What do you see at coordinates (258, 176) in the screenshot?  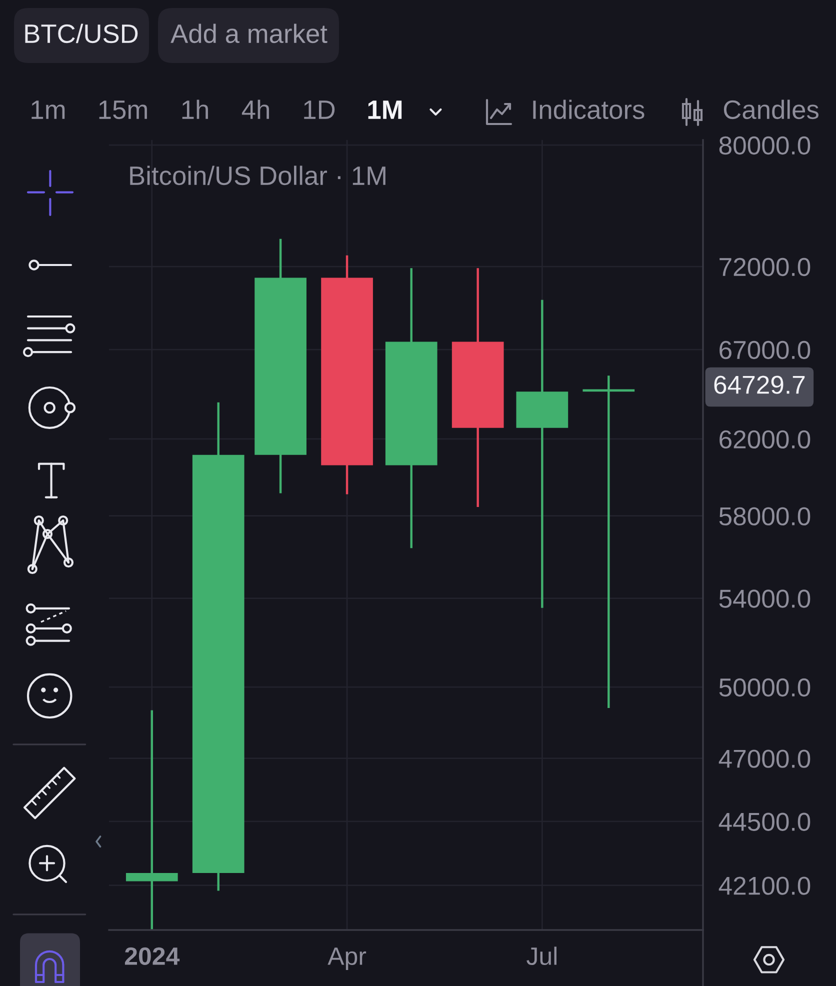 I see `text: Bitcoin/US Dollar · 1M` at bounding box center [258, 176].